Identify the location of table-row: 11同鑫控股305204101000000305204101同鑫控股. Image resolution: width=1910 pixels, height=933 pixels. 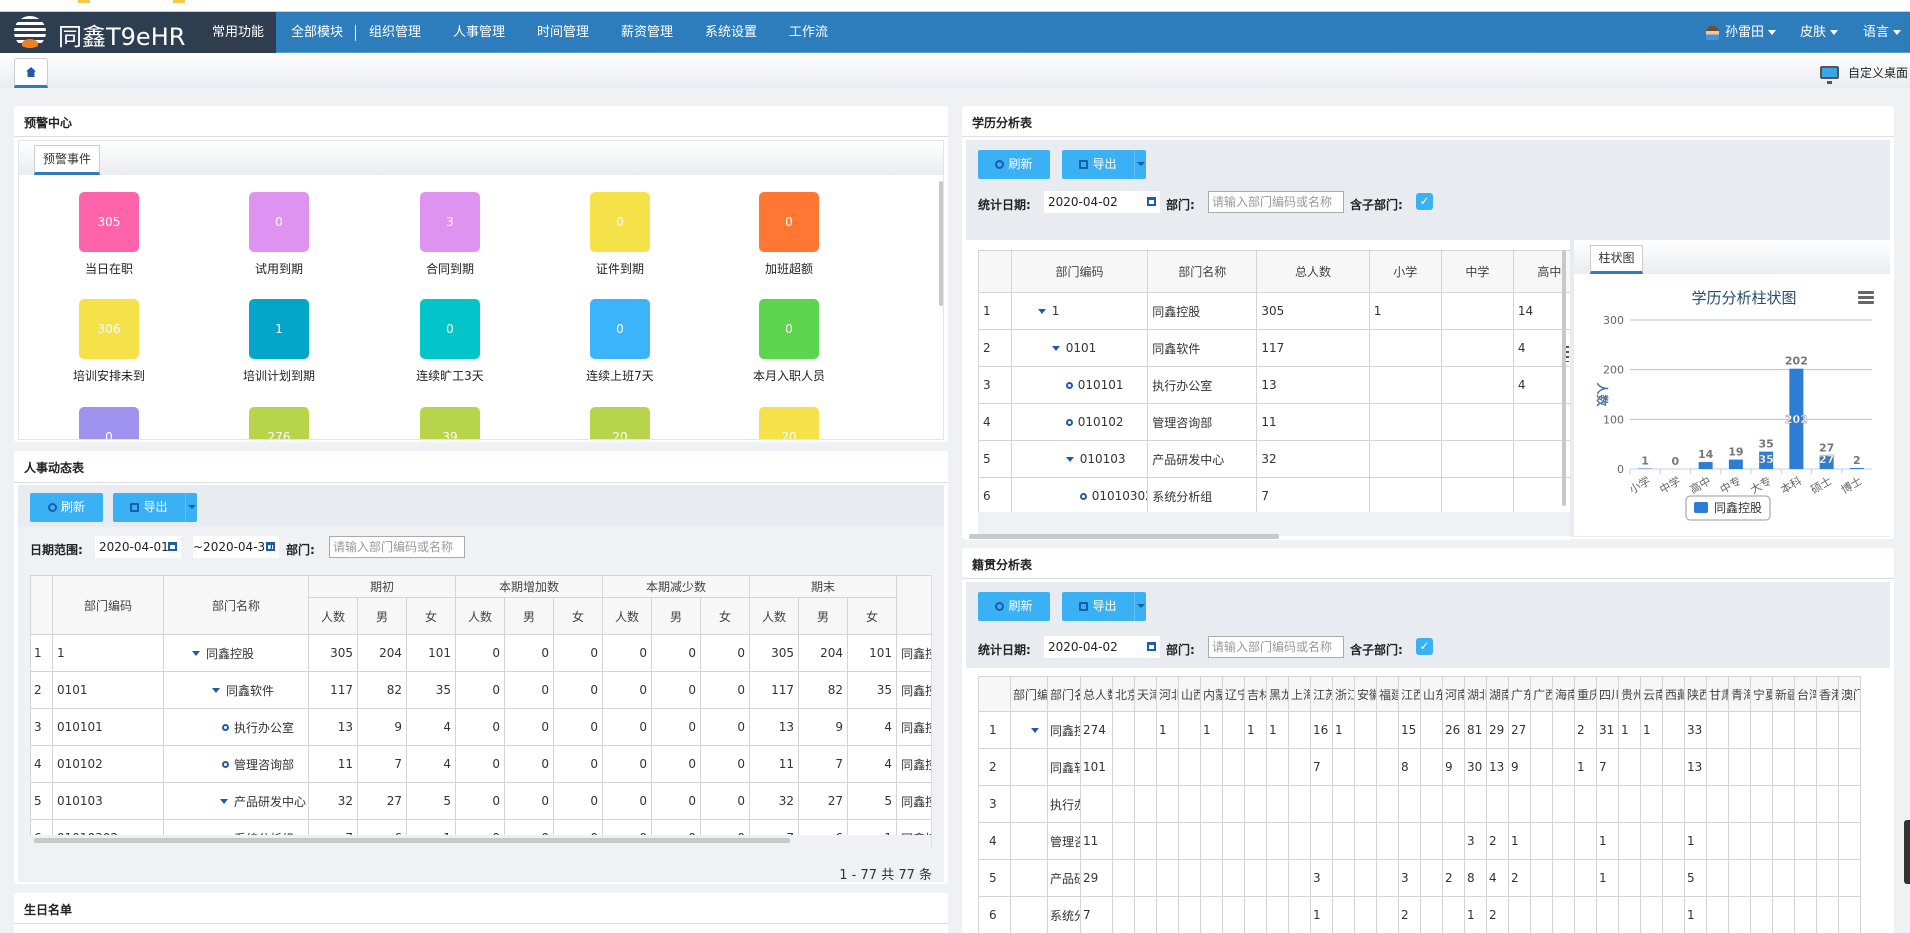
(482, 653).